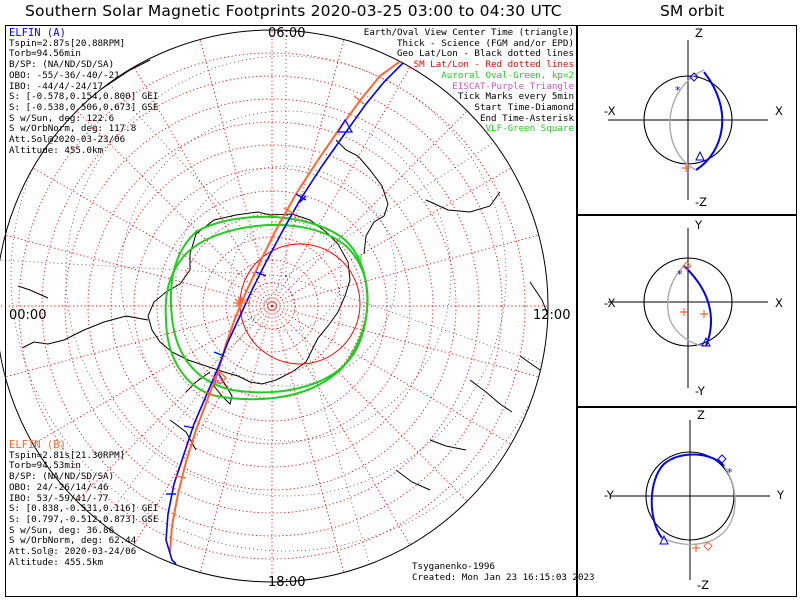 The height and width of the screenshot is (600, 800). What do you see at coordinates (453, 566) in the screenshot?
I see `model-credit: Tsyganenko-1996` at bounding box center [453, 566].